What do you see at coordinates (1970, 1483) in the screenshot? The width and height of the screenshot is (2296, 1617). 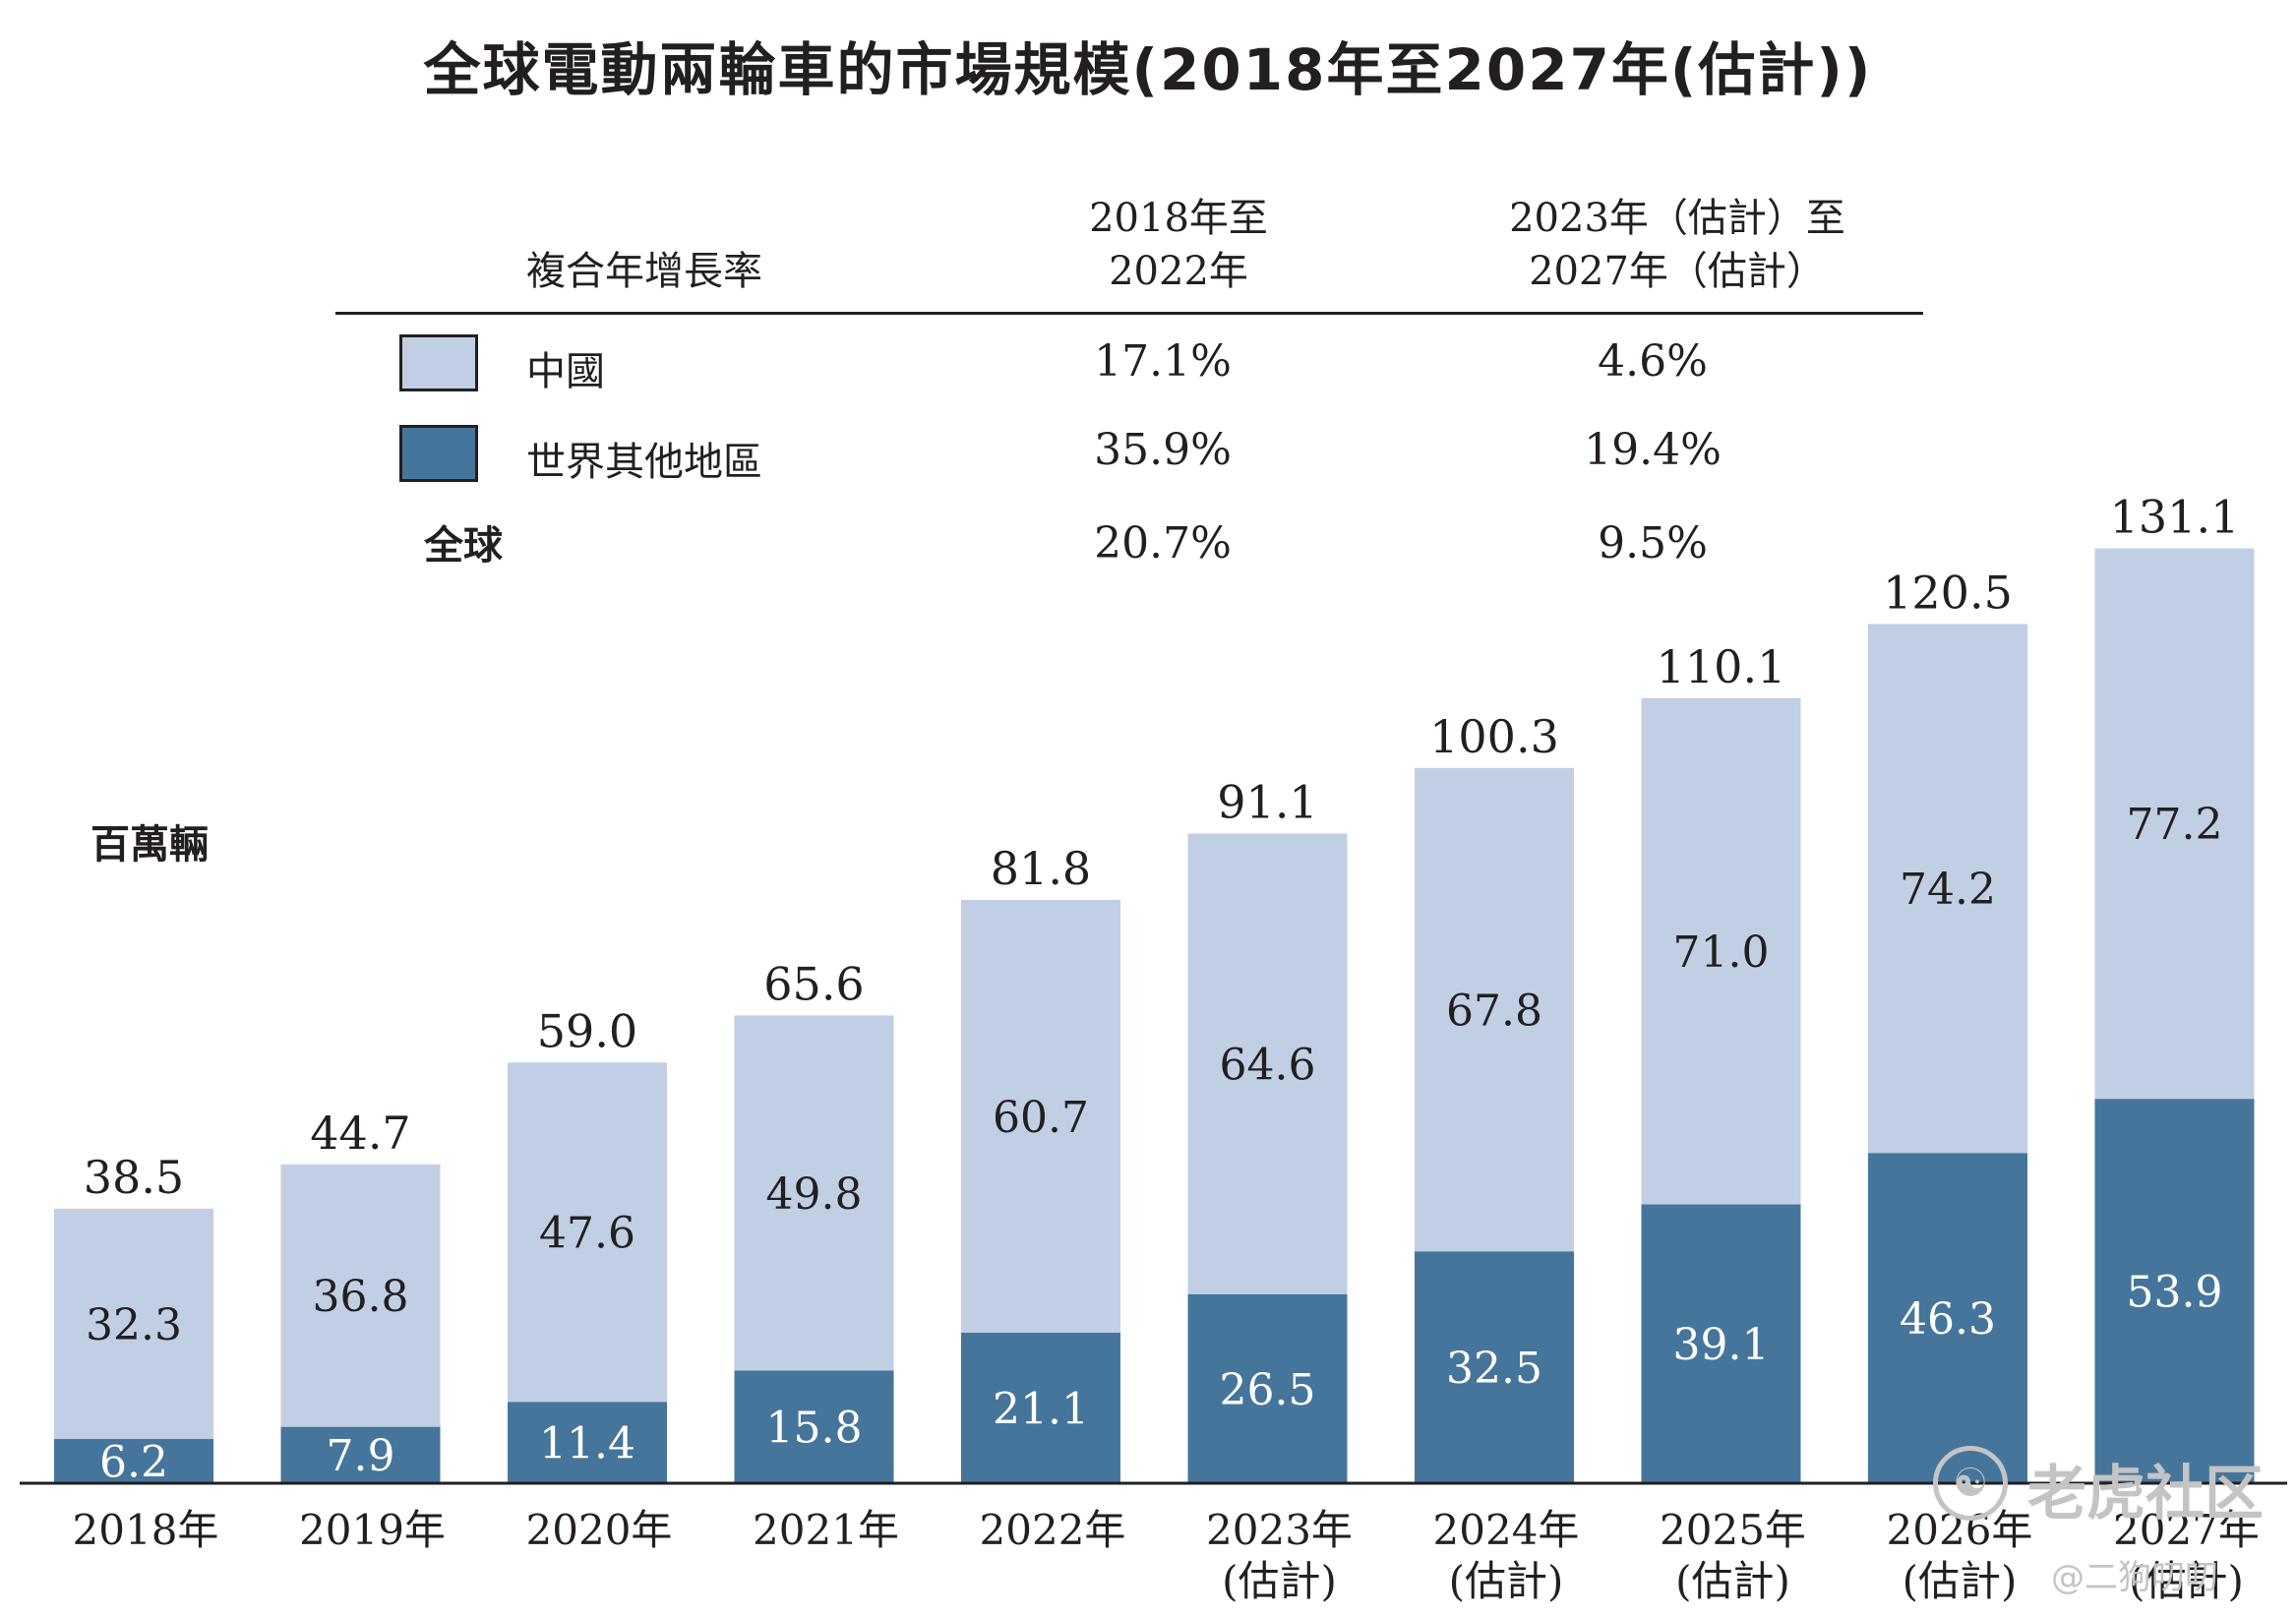 I see `tiger-community-logo-icon: ☯` at bounding box center [1970, 1483].